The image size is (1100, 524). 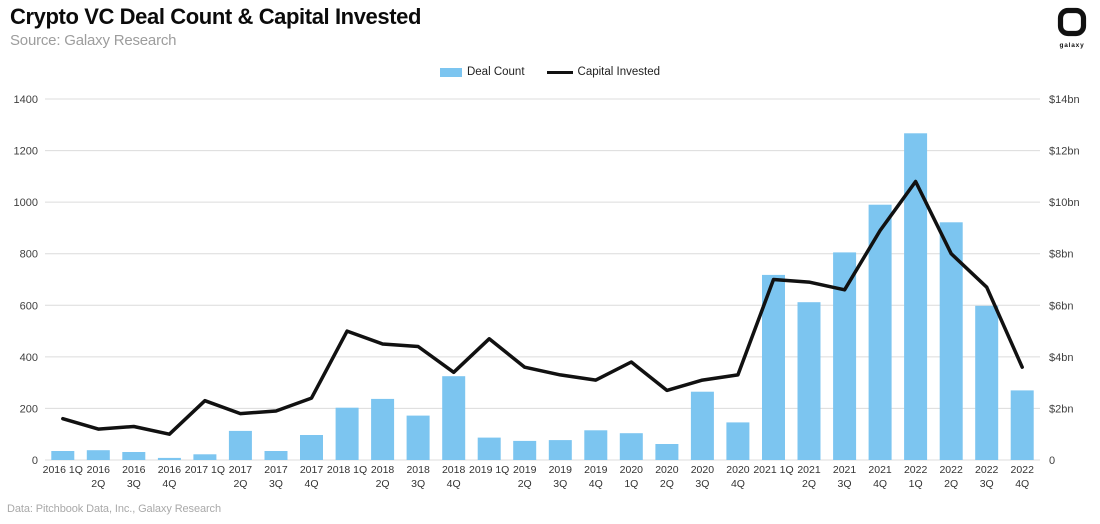 I want to click on right-axis-tick-label: $2bn, so click(x=1061, y=409).